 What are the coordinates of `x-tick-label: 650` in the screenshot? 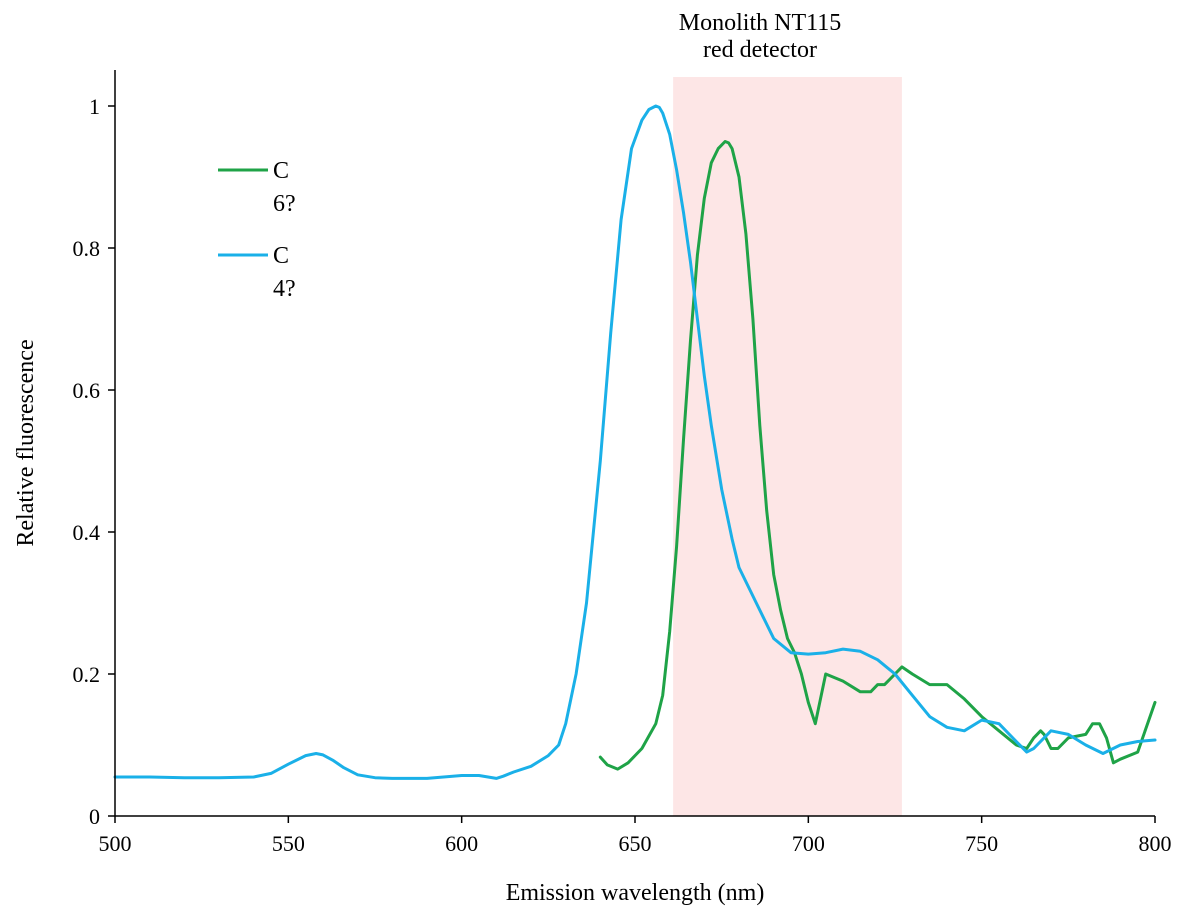 It's located at (635, 843).